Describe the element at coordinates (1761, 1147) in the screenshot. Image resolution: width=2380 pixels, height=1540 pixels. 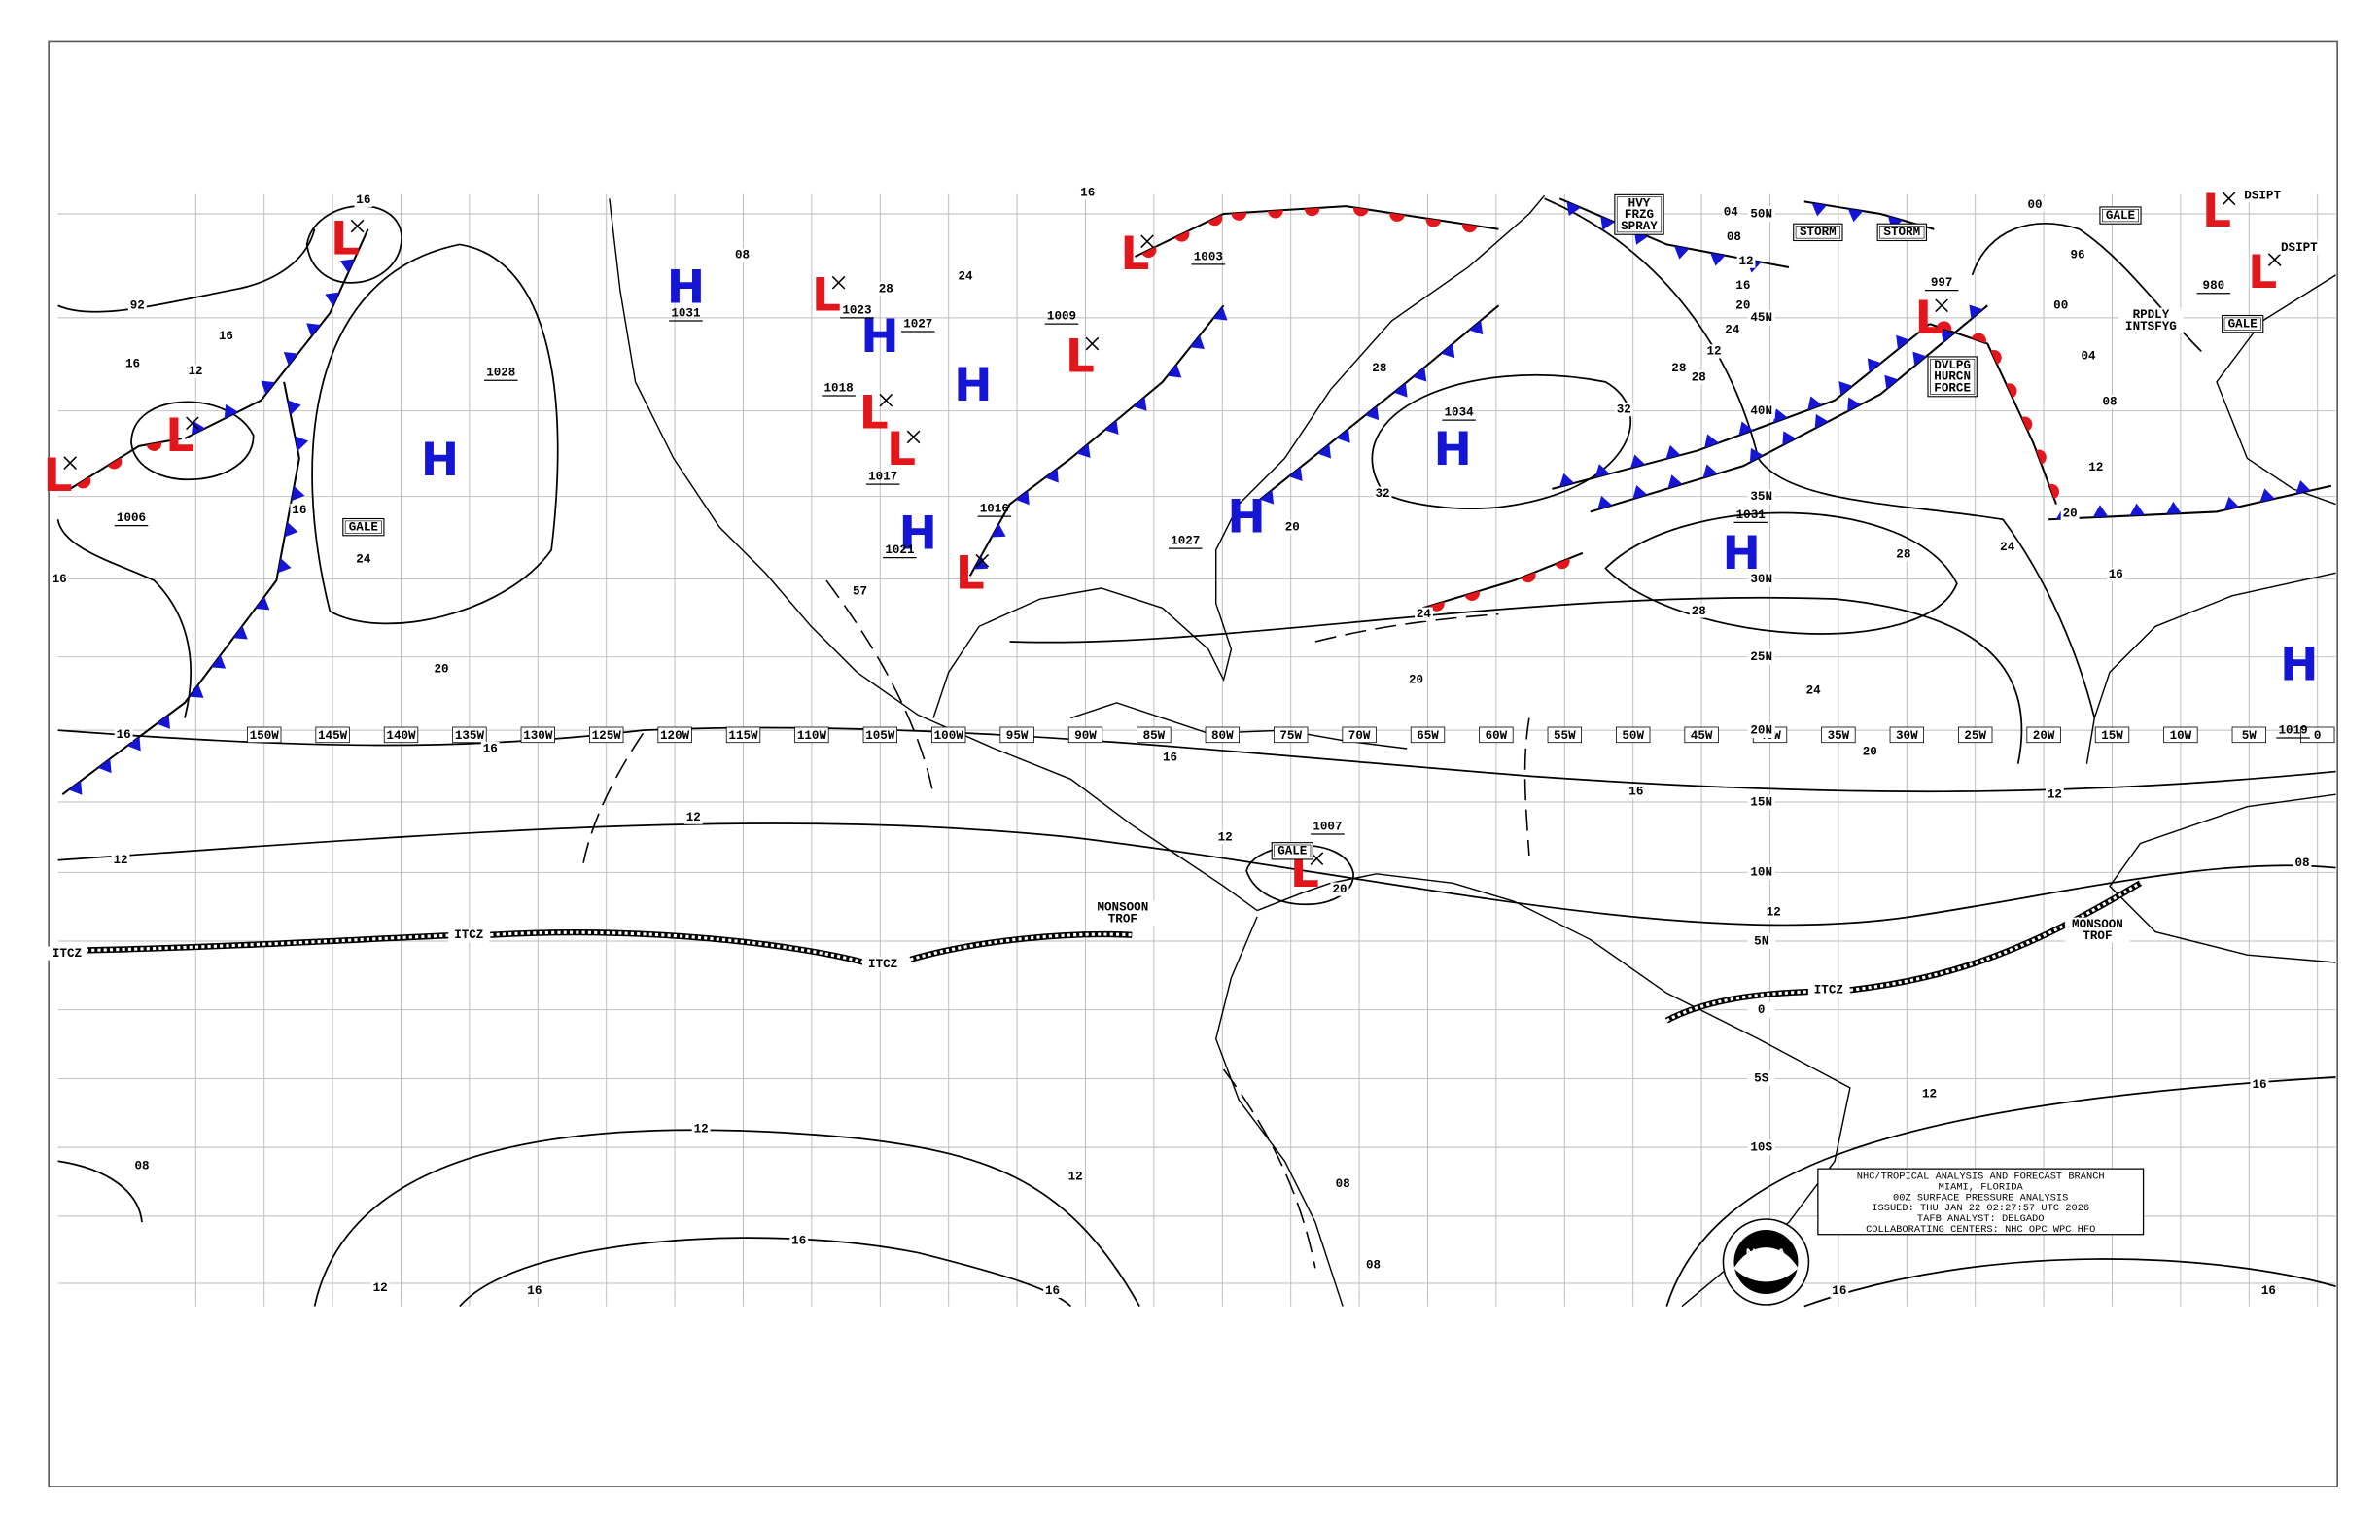
I see `lat-label: 10S` at that location.